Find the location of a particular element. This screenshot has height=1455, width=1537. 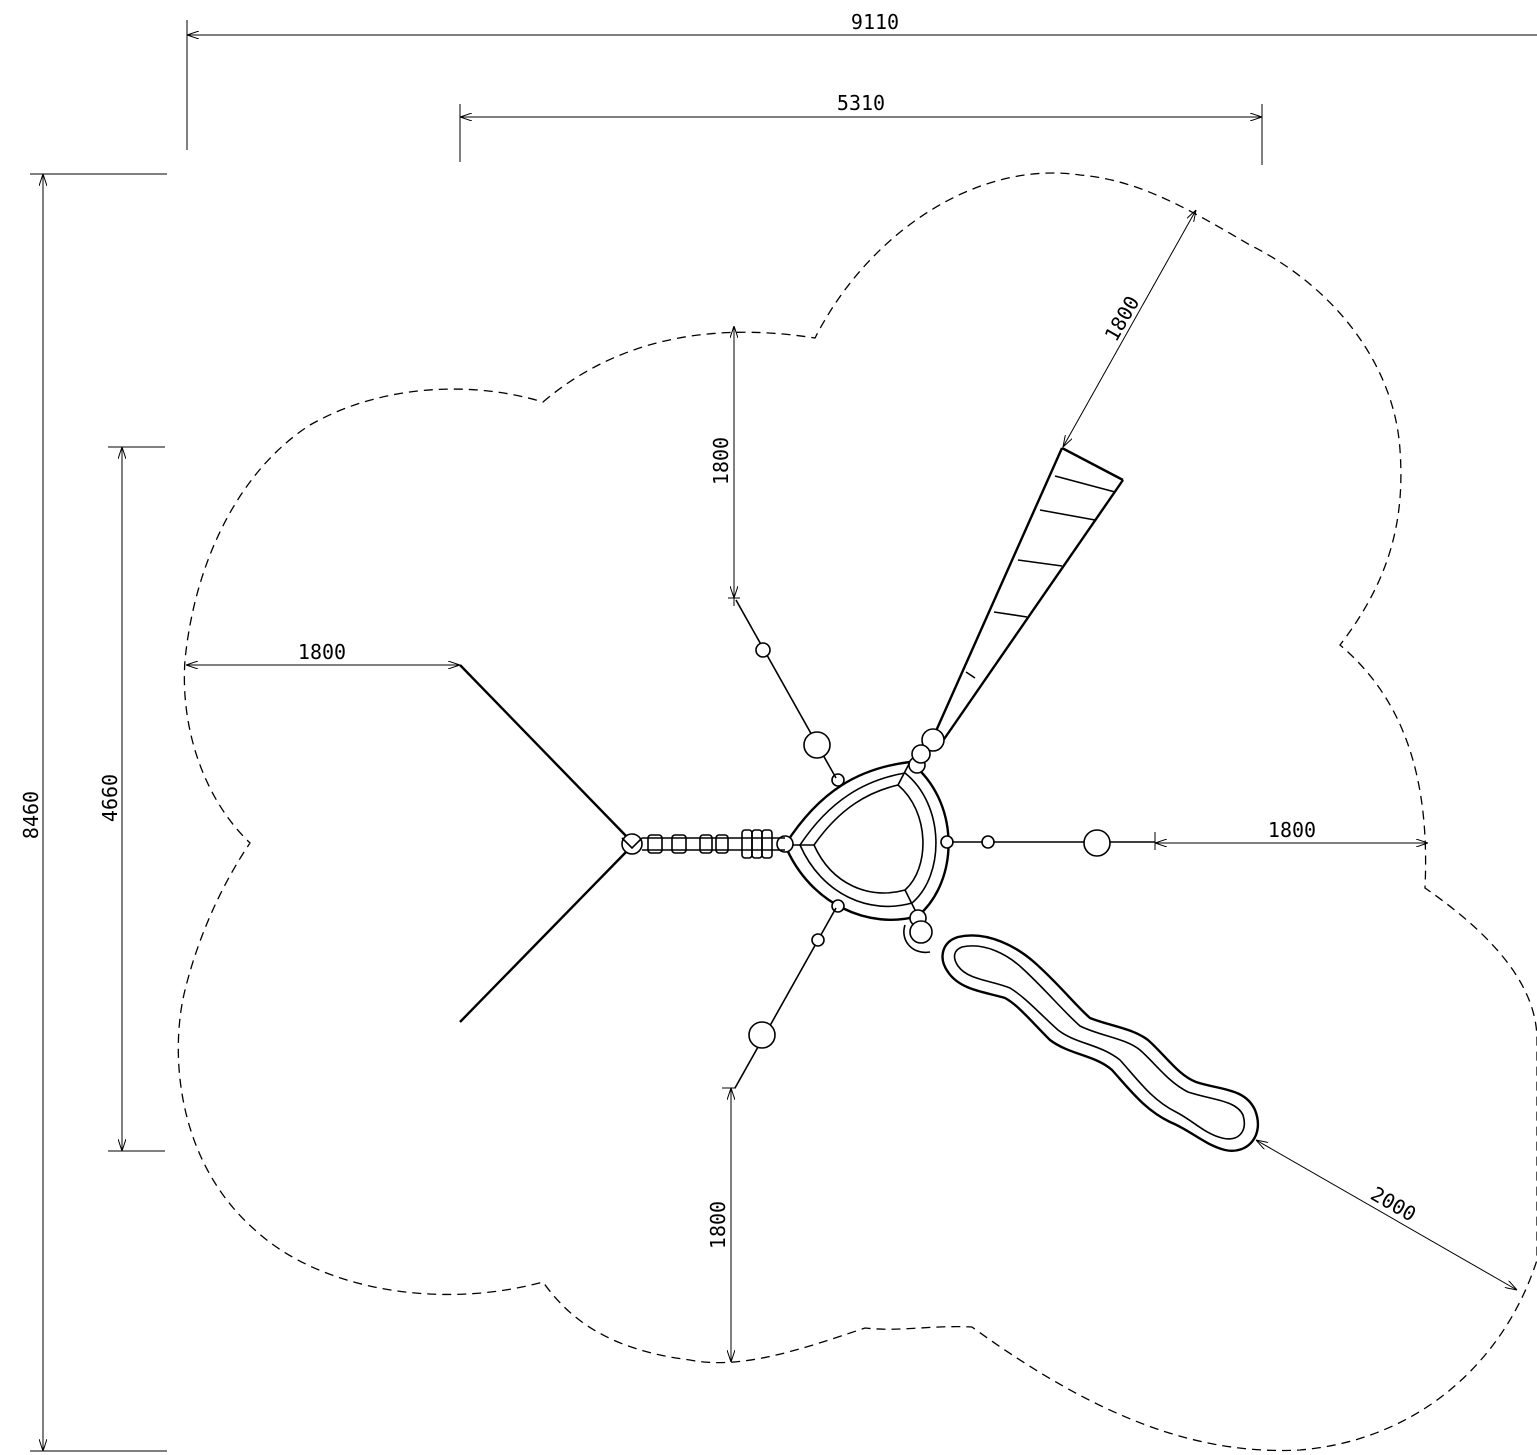

dimension-overall-height: 8460 is located at coordinates (93, 812).